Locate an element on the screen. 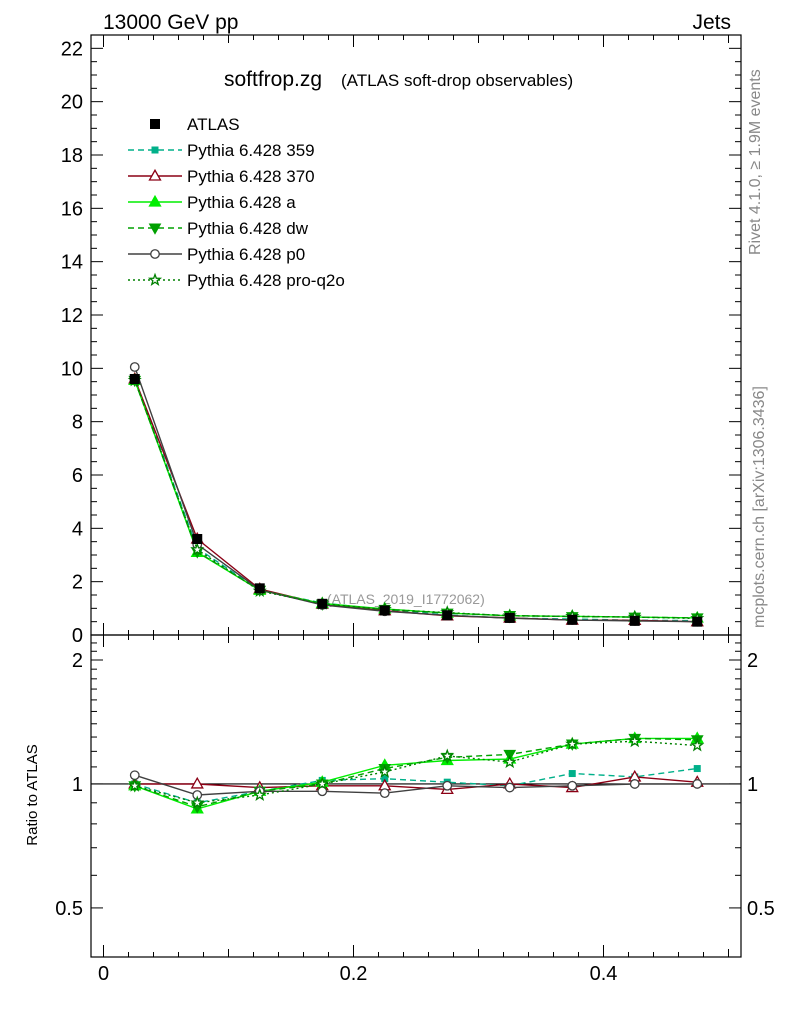 The height and width of the screenshot is (1024, 786). y-tick-label: 2 is located at coordinates (77, 583).